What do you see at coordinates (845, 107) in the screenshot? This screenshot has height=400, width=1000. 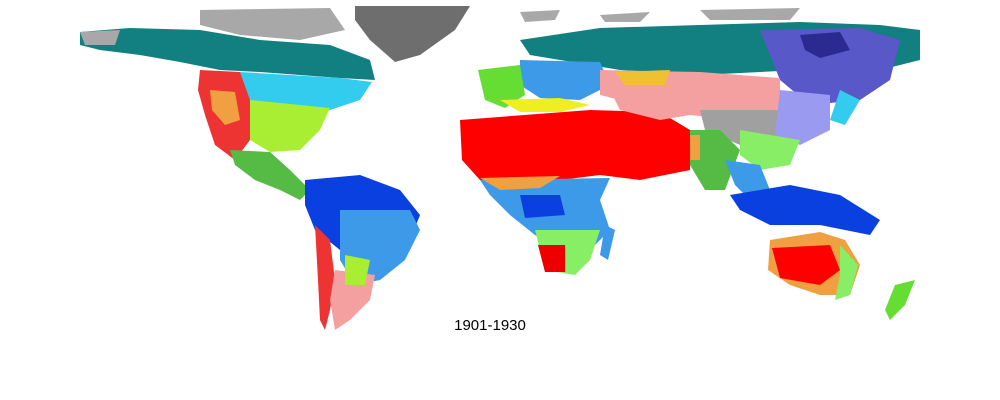 I see `japan` at bounding box center [845, 107].